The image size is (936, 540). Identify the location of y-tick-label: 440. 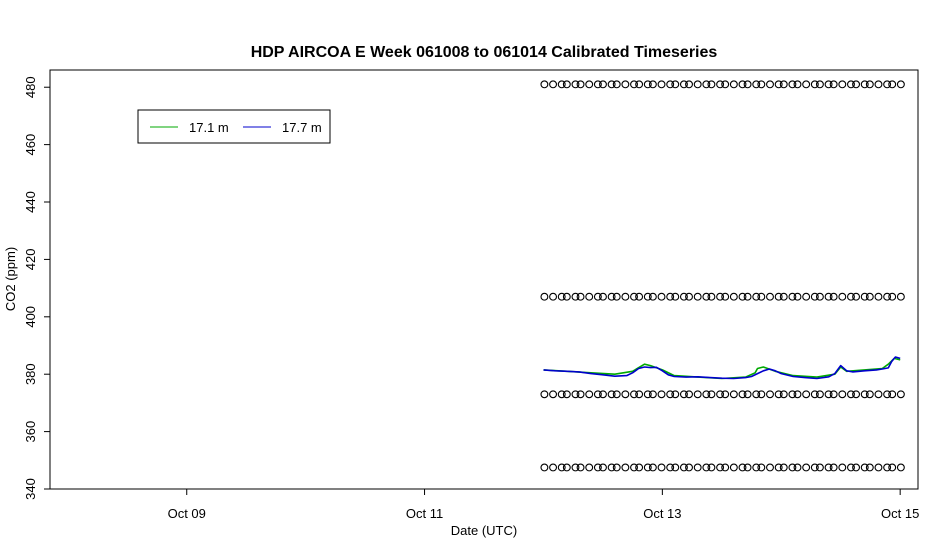
(30, 202).